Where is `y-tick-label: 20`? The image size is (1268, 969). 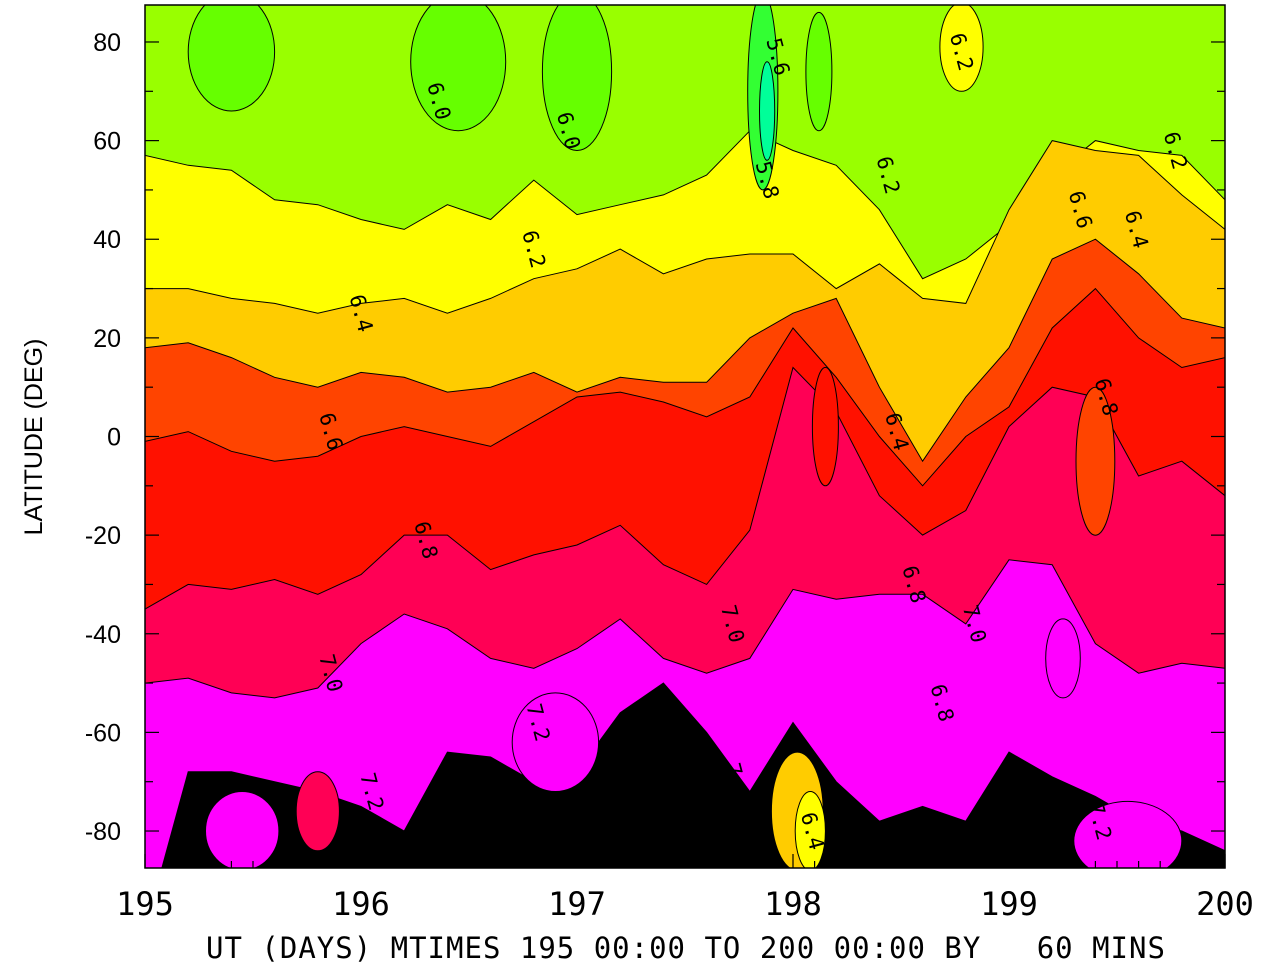 y-tick-label: 20 is located at coordinates (107, 339).